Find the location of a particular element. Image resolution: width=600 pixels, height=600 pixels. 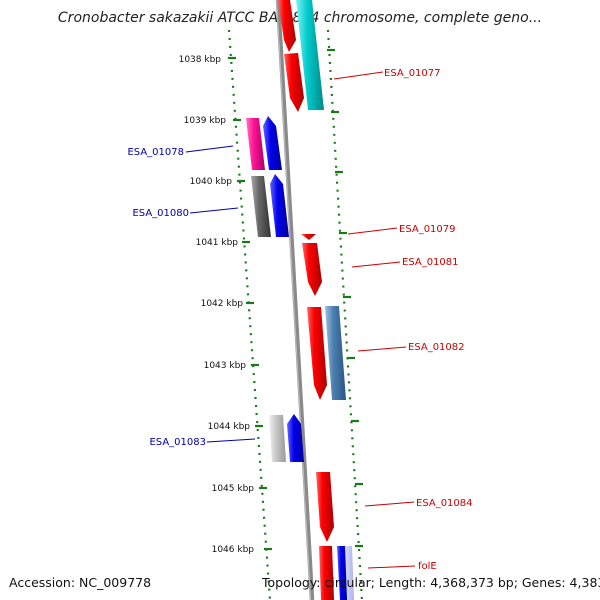

genome-axis is located at coordinates (295, 300).